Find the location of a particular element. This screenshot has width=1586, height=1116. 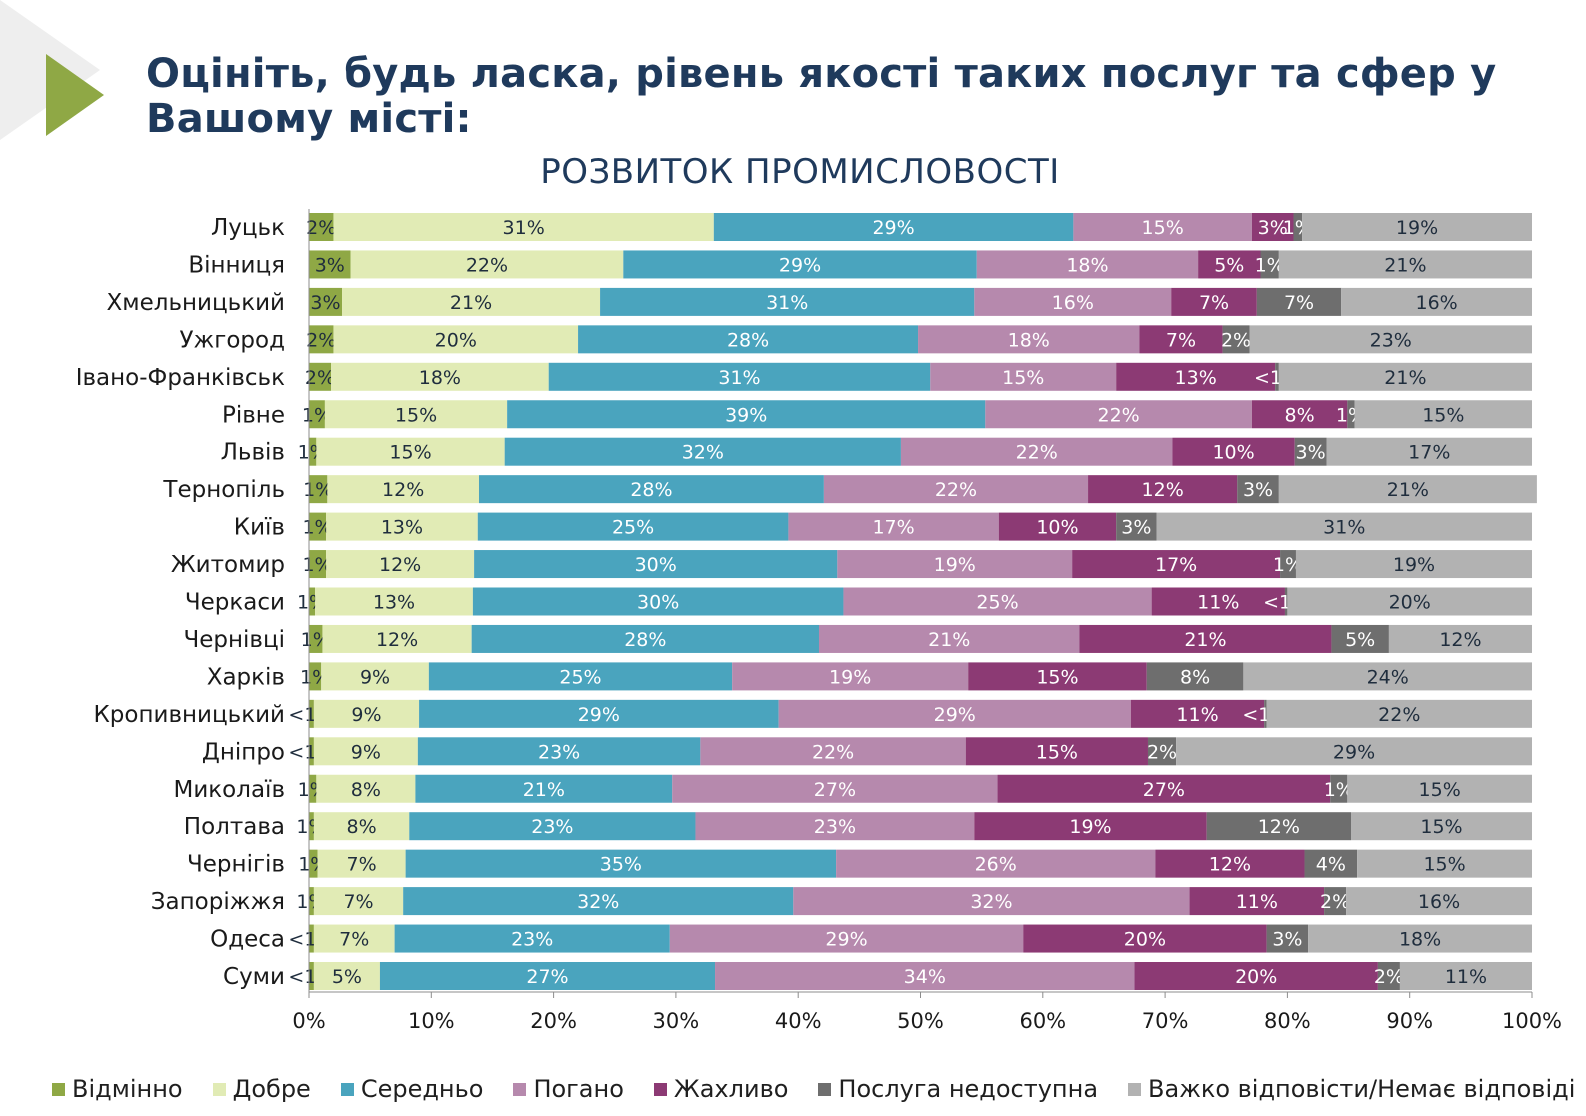

category-label: Дніпро is located at coordinates (243, 752).